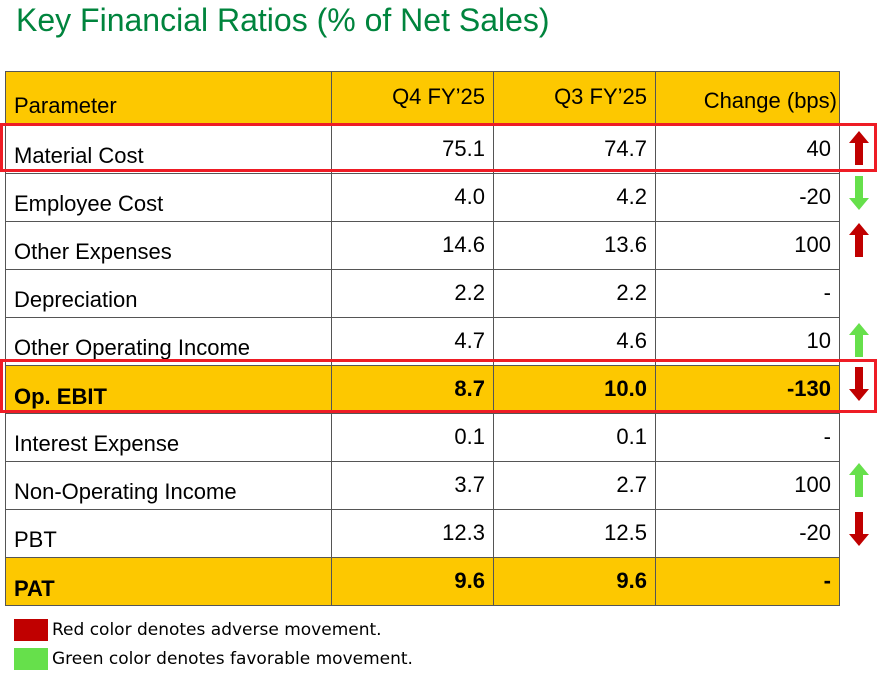 Image resolution: width=877 pixels, height=681 pixels. Describe the element at coordinates (574, 293) in the screenshot. I see `q3-cell: 2.2` at that location.